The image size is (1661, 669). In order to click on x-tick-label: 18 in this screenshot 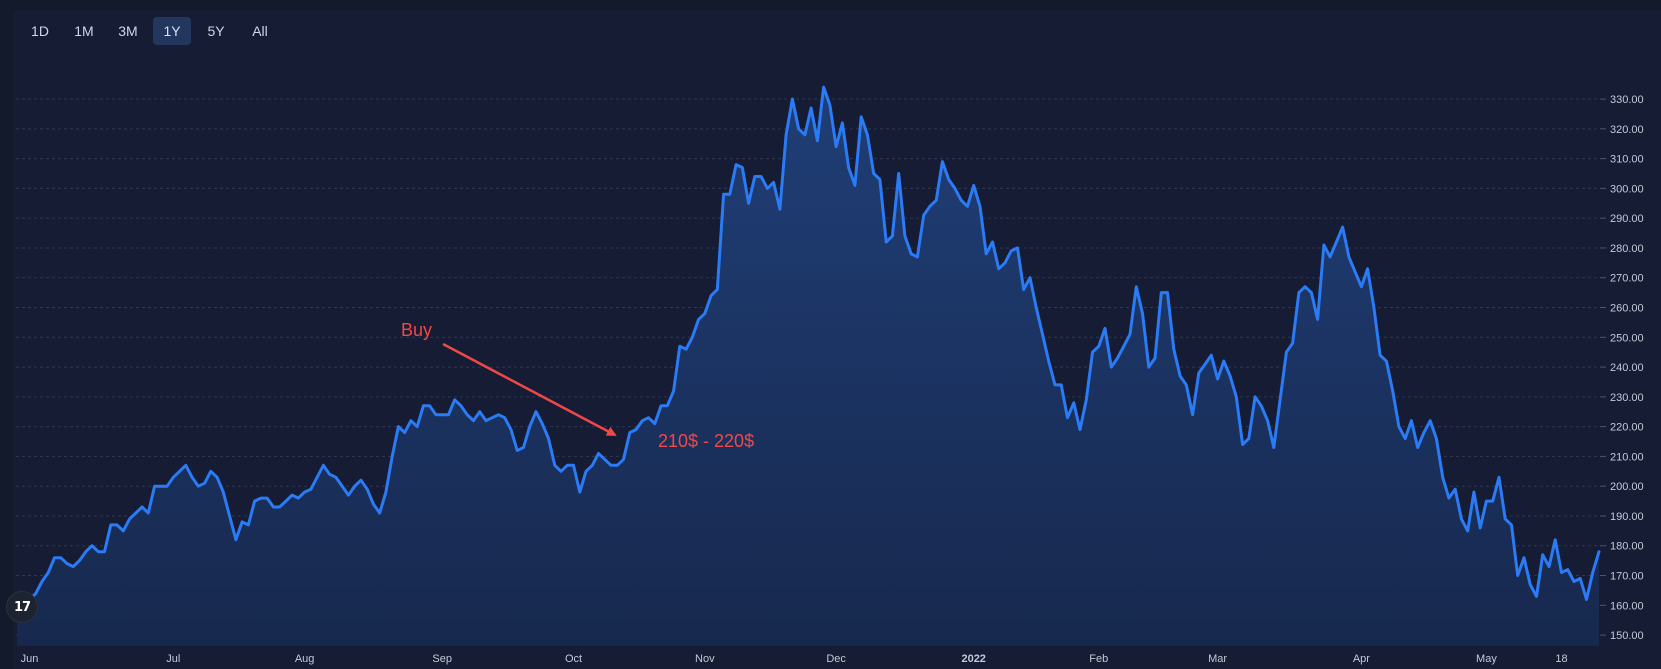, I will do `click(1561, 659)`.